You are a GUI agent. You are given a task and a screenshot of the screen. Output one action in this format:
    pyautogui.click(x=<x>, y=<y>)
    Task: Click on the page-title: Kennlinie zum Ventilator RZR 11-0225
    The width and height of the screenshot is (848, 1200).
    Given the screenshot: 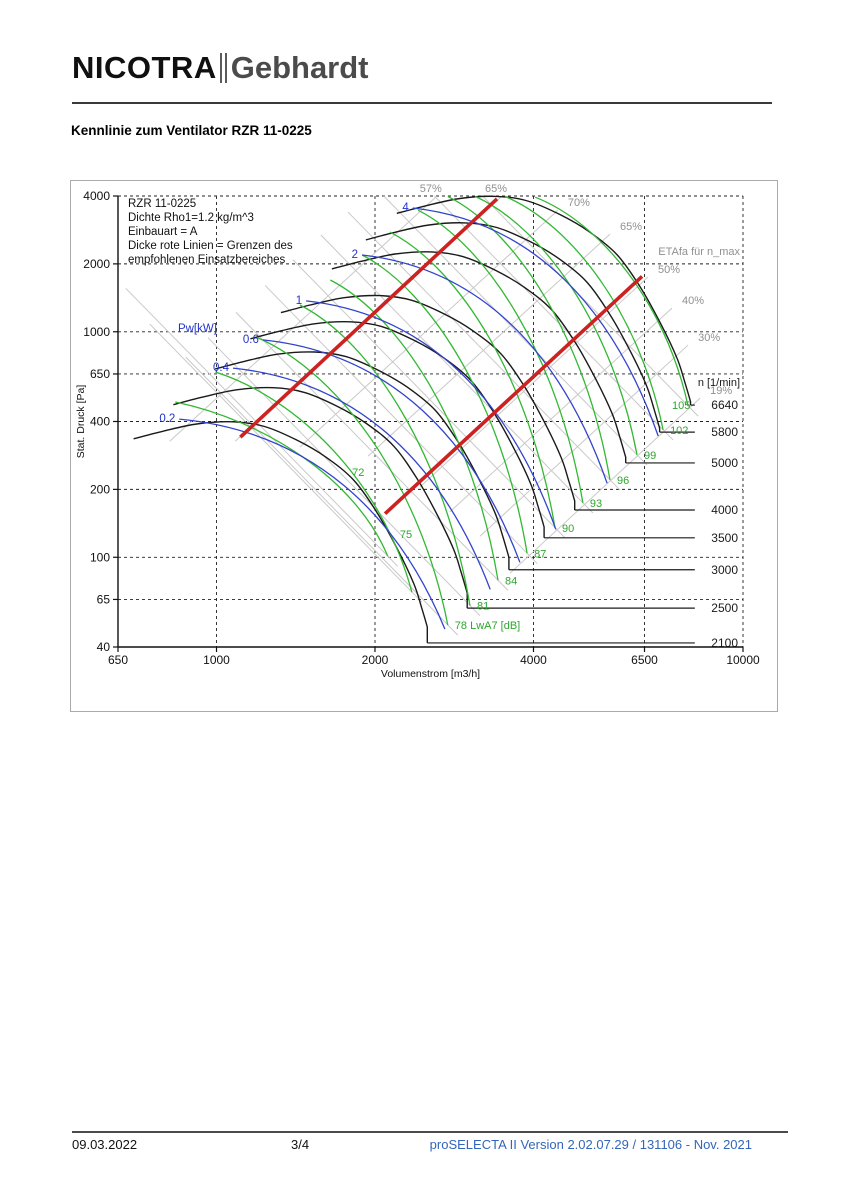 What is the action you would take?
    pyautogui.click(x=191, y=130)
    